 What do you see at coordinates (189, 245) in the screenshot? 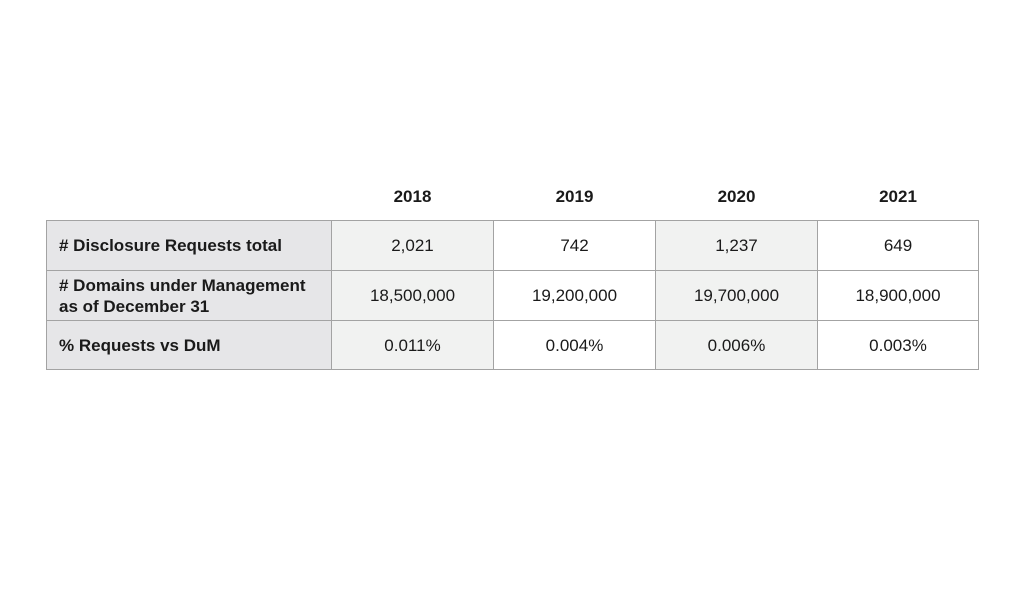
I see `row-label: # Disclosure Requests total` at bounding box center [189, 245].